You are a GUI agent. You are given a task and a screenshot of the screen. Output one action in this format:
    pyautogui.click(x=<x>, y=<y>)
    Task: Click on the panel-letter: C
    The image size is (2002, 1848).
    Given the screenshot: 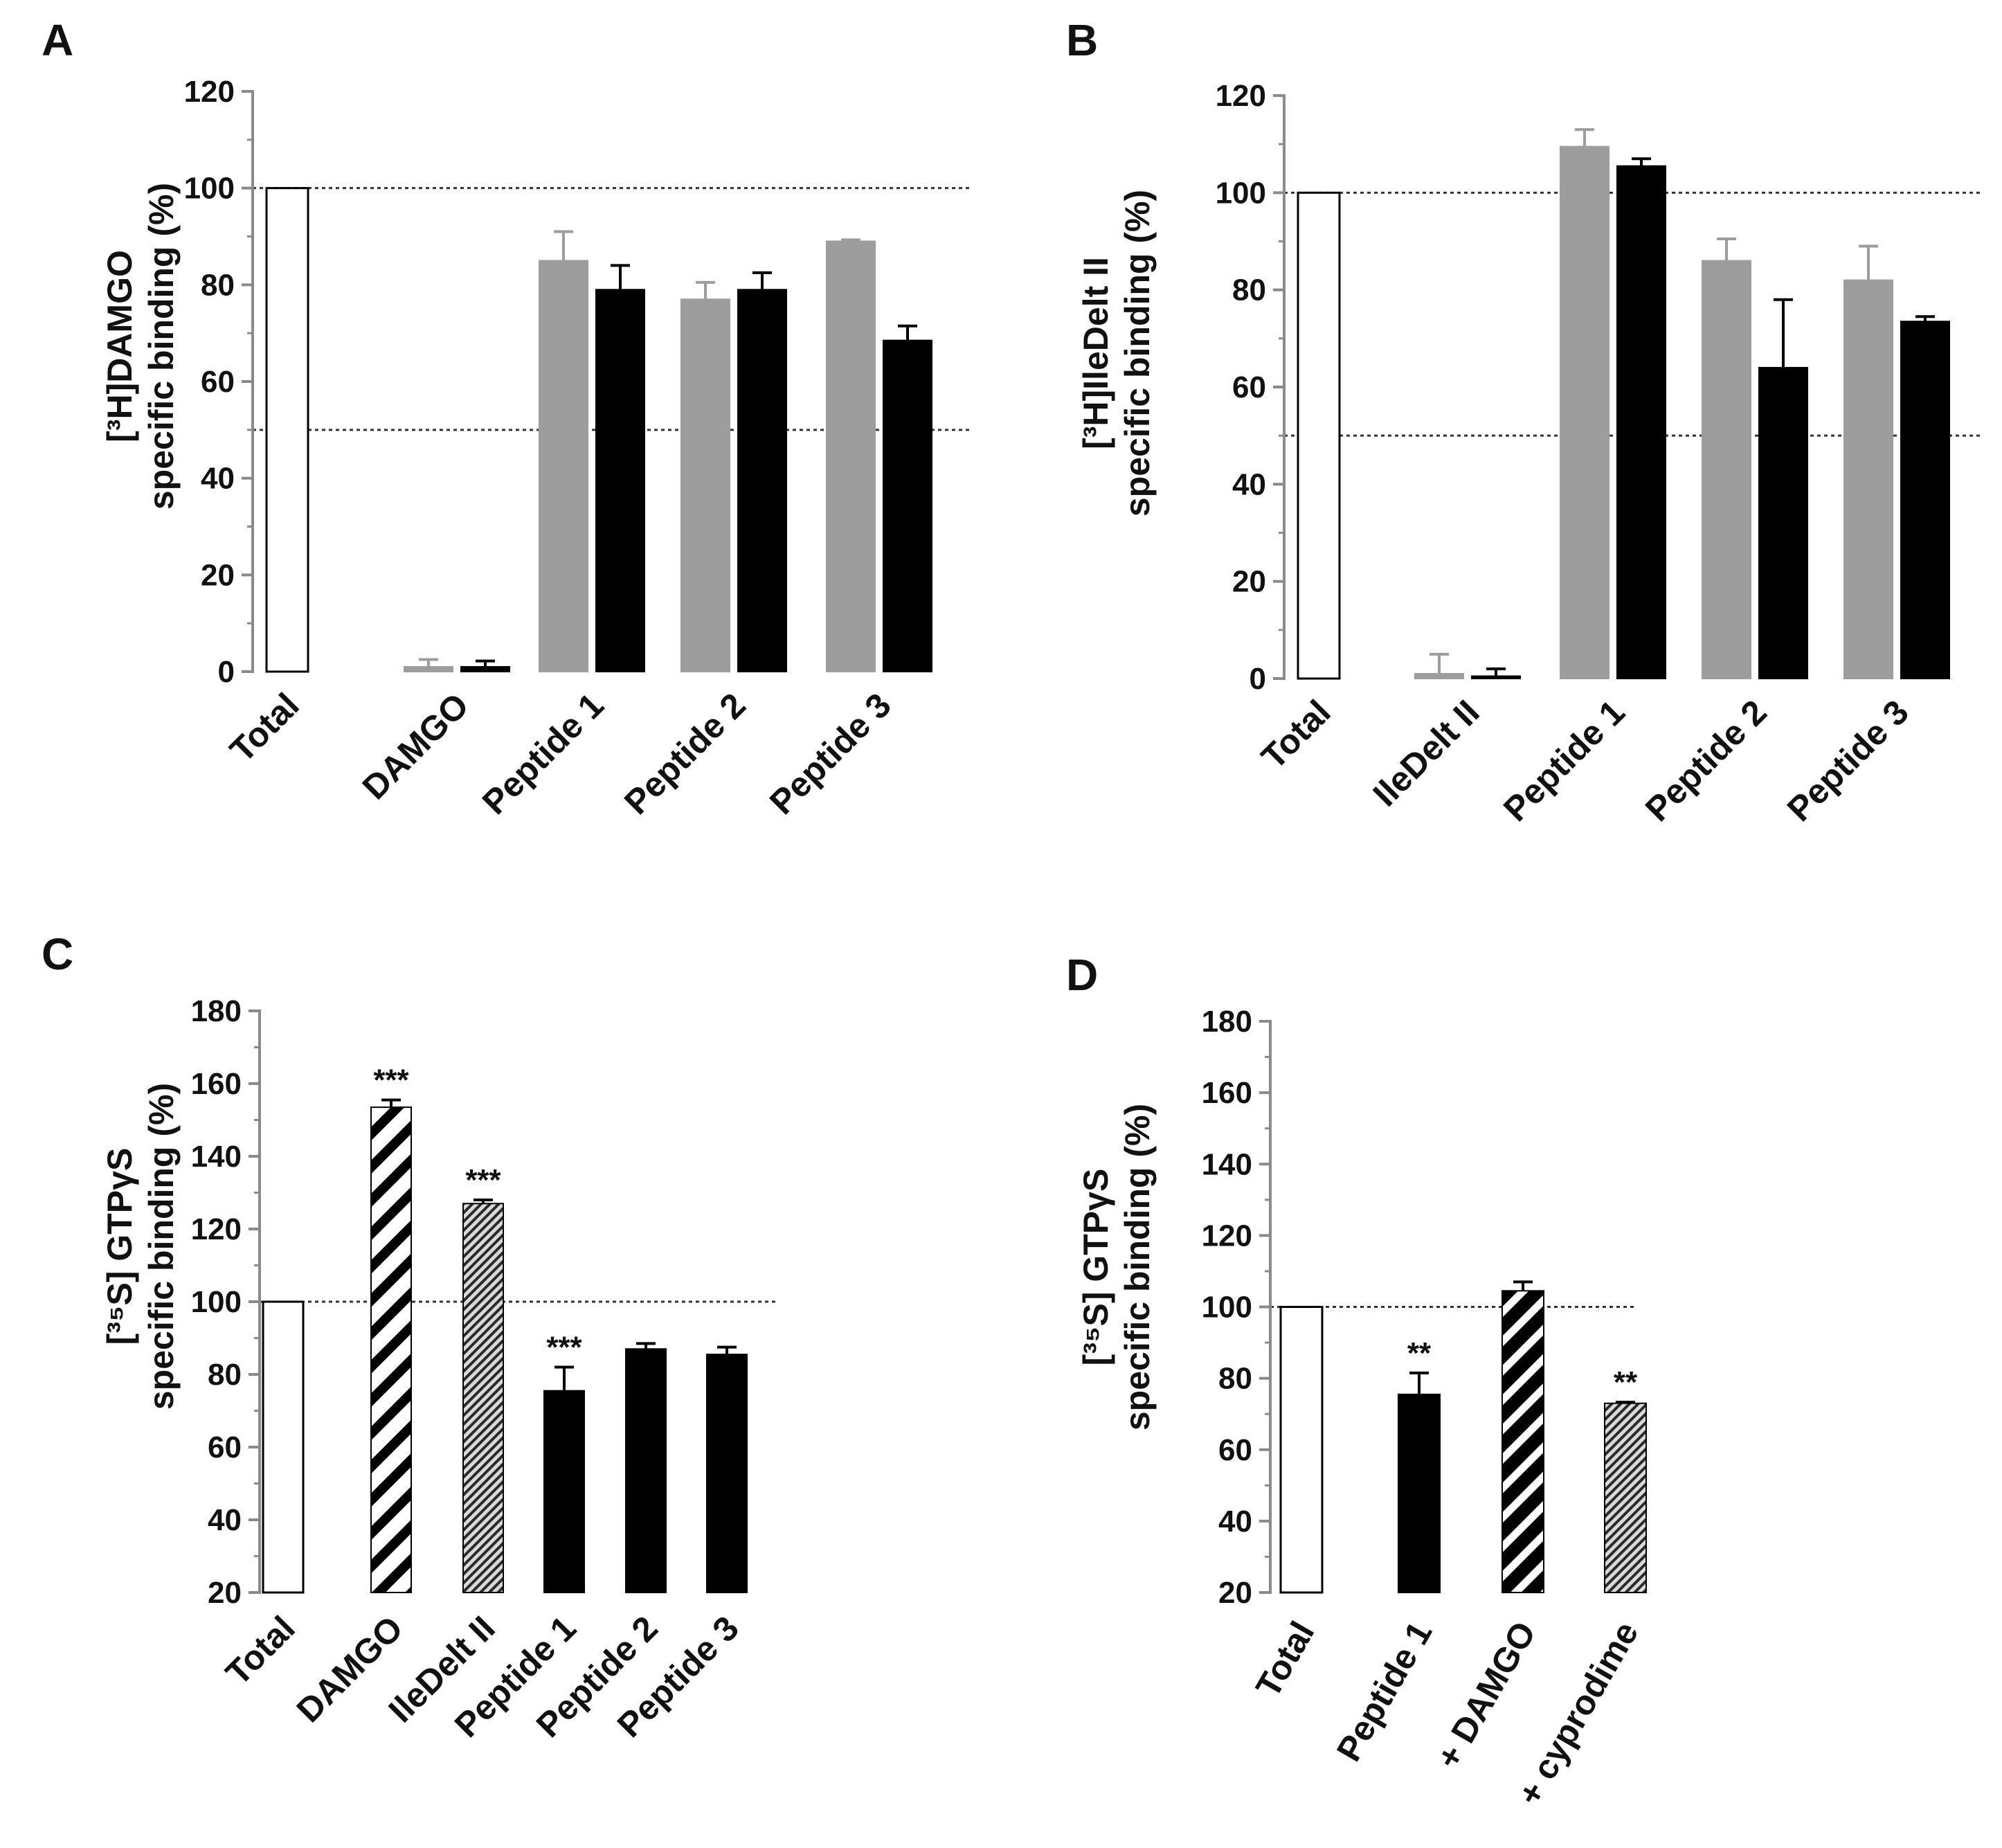 What is the action you would take?
    pyautogui.click(x=57, y=954)
    